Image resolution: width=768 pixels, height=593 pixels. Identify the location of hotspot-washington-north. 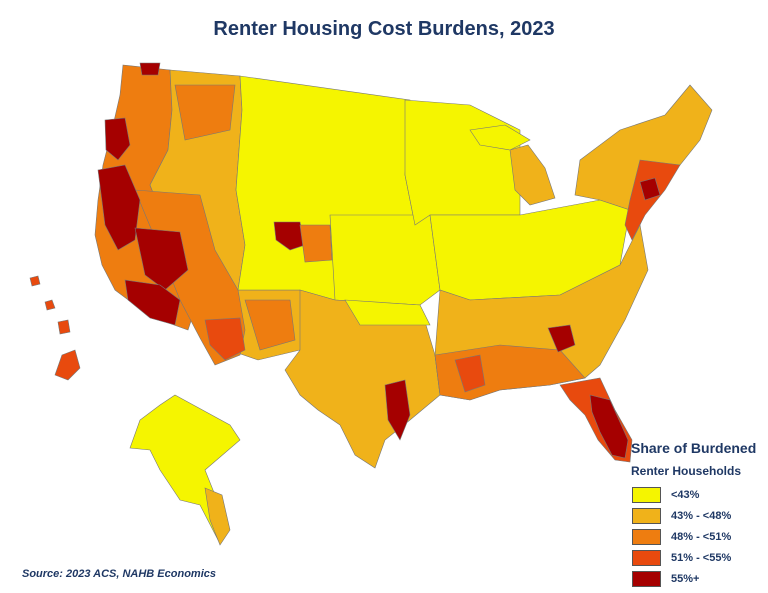
(150, 69).